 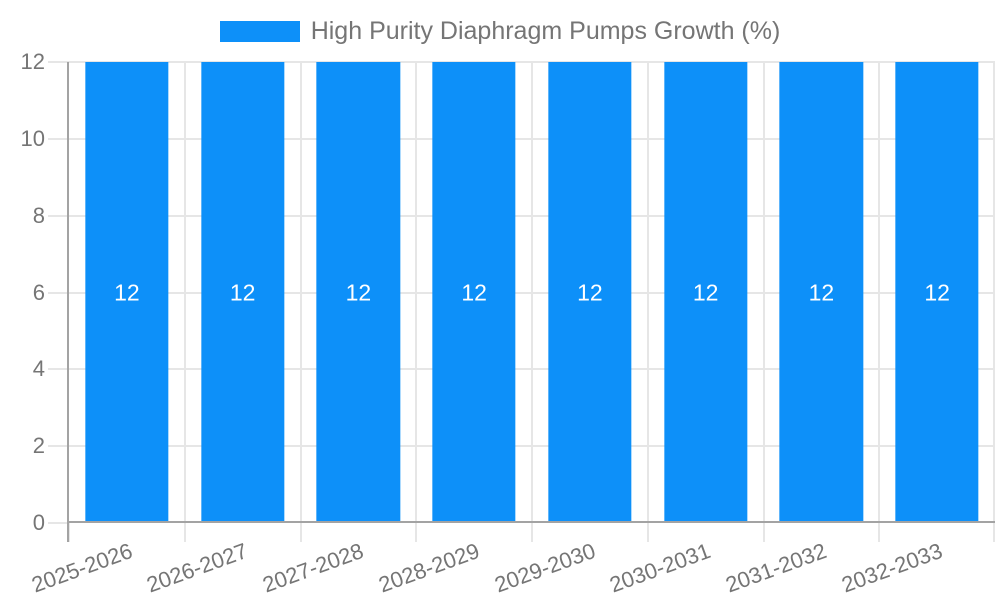 I want to click on y-axis-tick-label: 10, so click(x=32, y=138).